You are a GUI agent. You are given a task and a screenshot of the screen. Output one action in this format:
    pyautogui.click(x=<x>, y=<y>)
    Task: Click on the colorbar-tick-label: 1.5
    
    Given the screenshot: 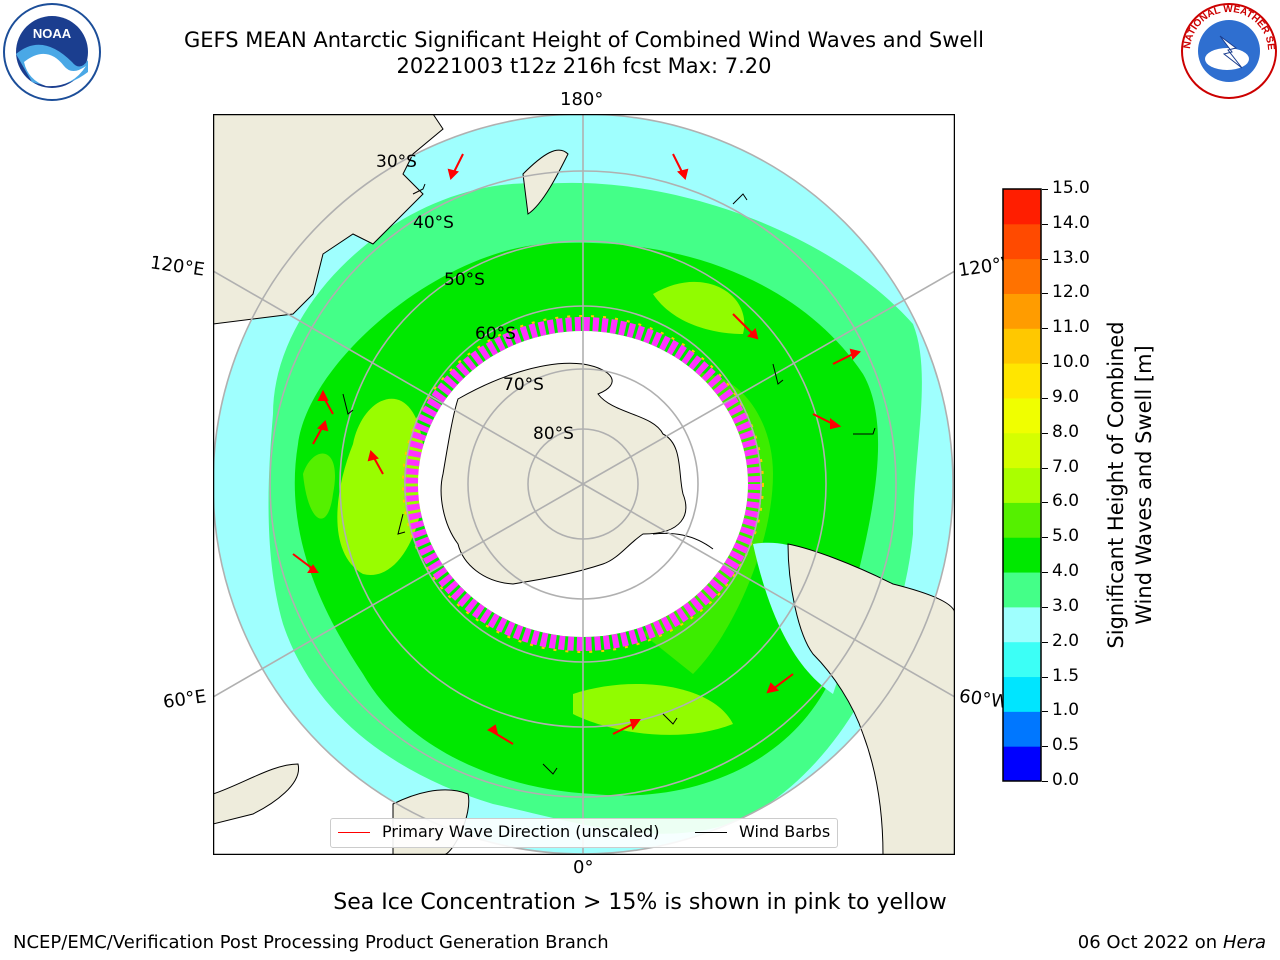 What is the action you would take?
    pyautogui.click(x=1066, y=675)
    